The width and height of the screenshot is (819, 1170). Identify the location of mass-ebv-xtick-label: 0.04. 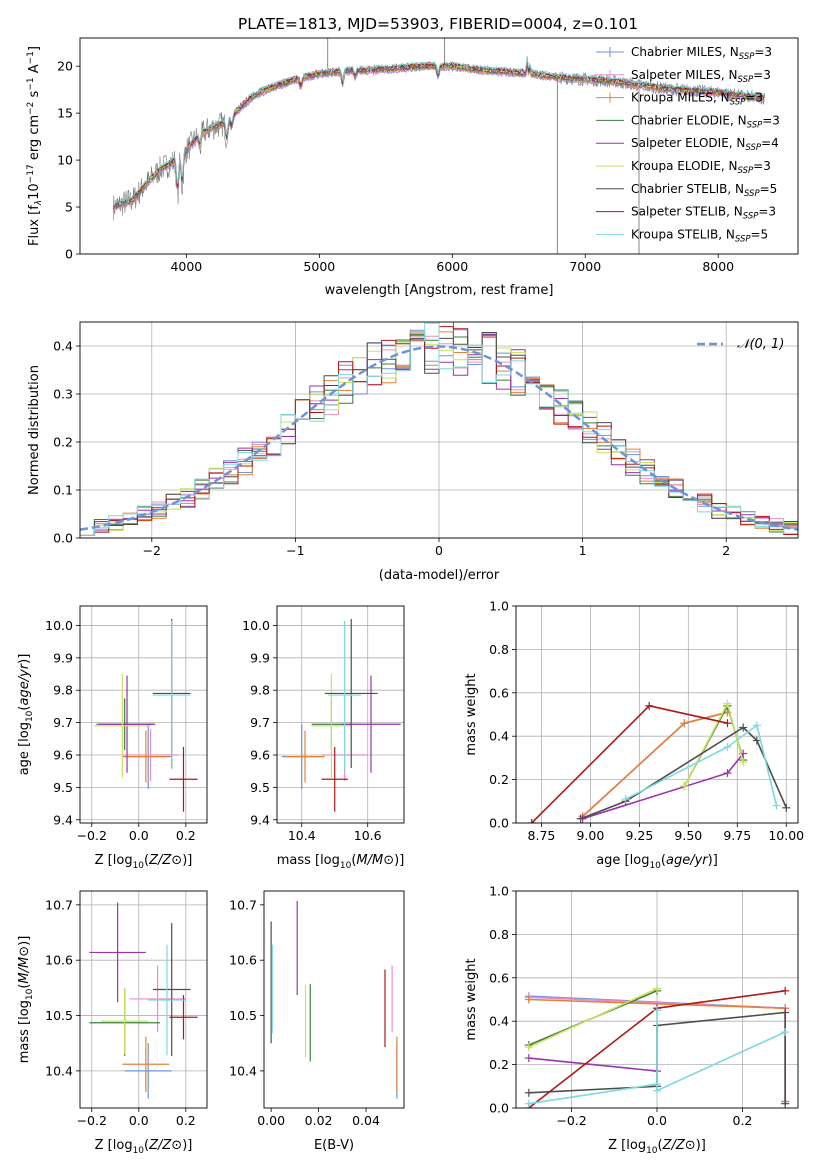
(366, 1120).